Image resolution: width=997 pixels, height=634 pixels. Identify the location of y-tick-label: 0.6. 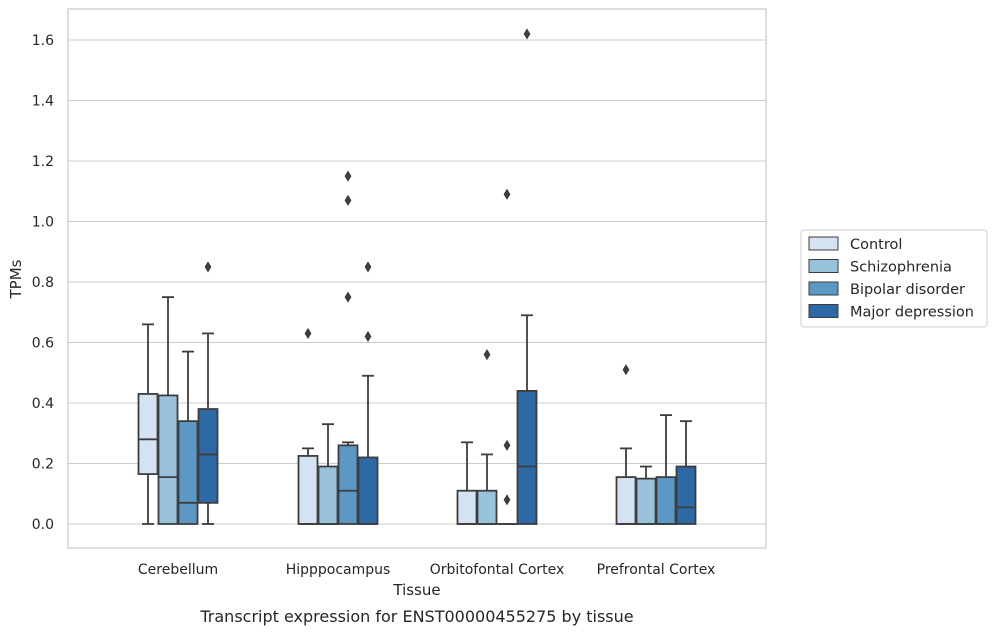
(43, 344).